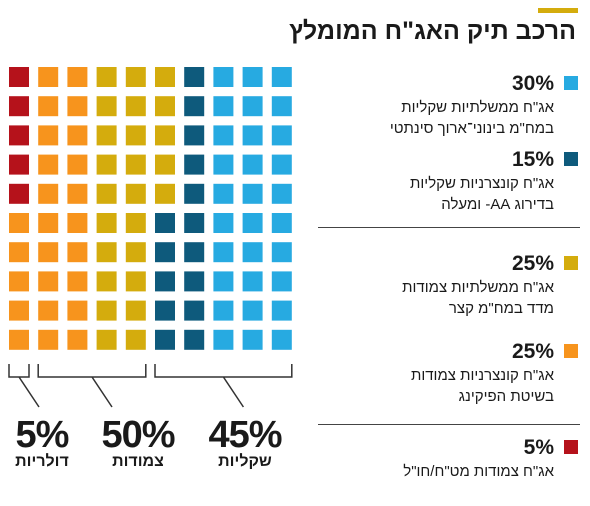 Image resolution: width=590 pixels, height=506 pixels. I want to click on waffle-cell-cyan-30-c7-r6, so click(223, 252).